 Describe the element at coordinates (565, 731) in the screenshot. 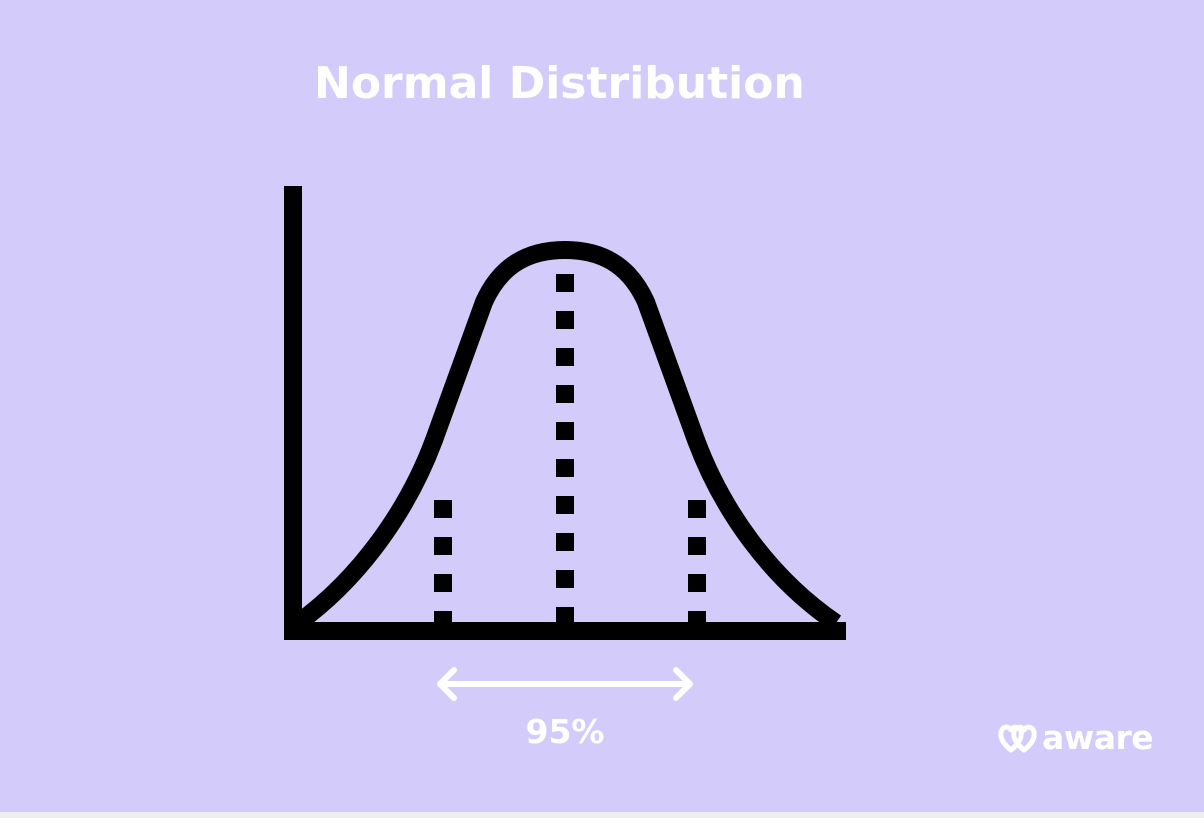

I see `range-percentage-label: 95%` at that location.